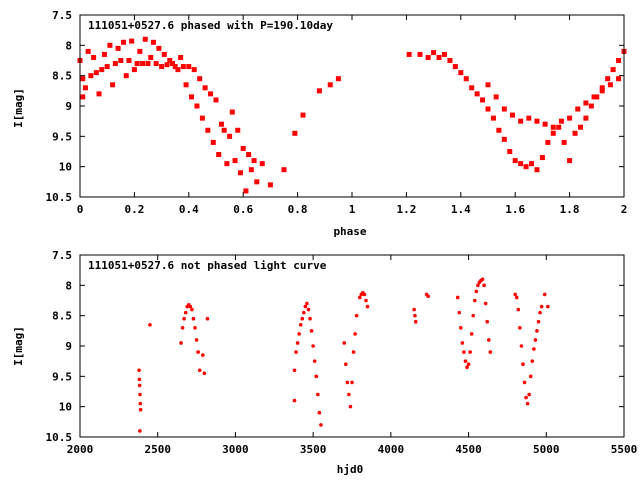 This screenshot has height=480, width=640. I want to click on y-tick-label: 8, so click(68, 45).